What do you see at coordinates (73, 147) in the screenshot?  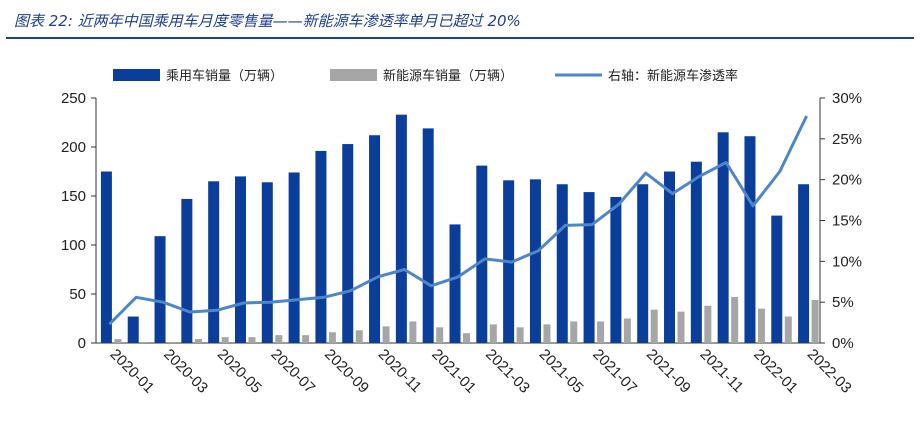 I see `y-left-tick-label: 200` at bounding box center [73, 147].